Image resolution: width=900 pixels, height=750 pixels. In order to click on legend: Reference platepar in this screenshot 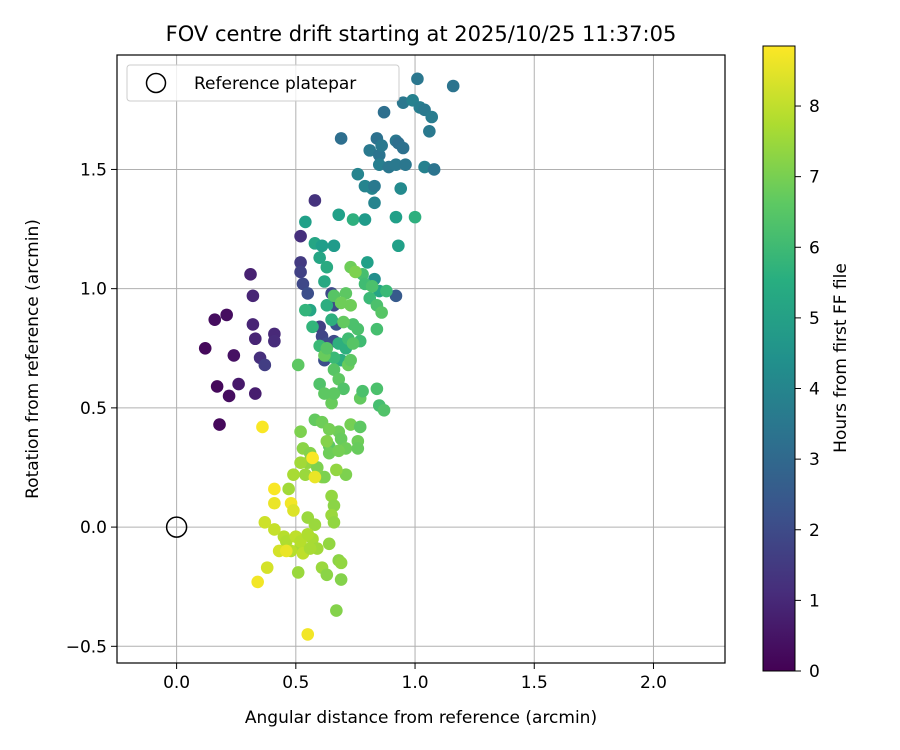, I will do `click(263, 83)`.